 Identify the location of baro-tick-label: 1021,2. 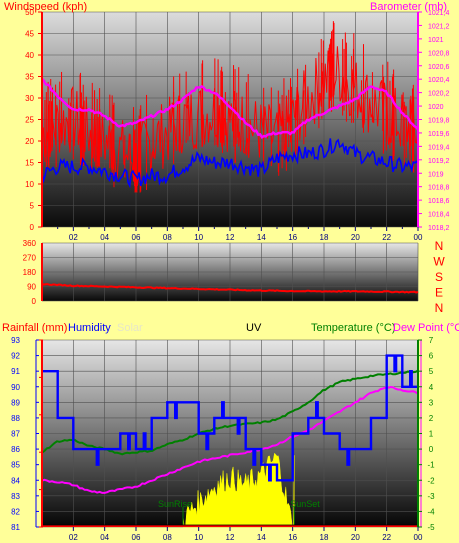
(439, 26).